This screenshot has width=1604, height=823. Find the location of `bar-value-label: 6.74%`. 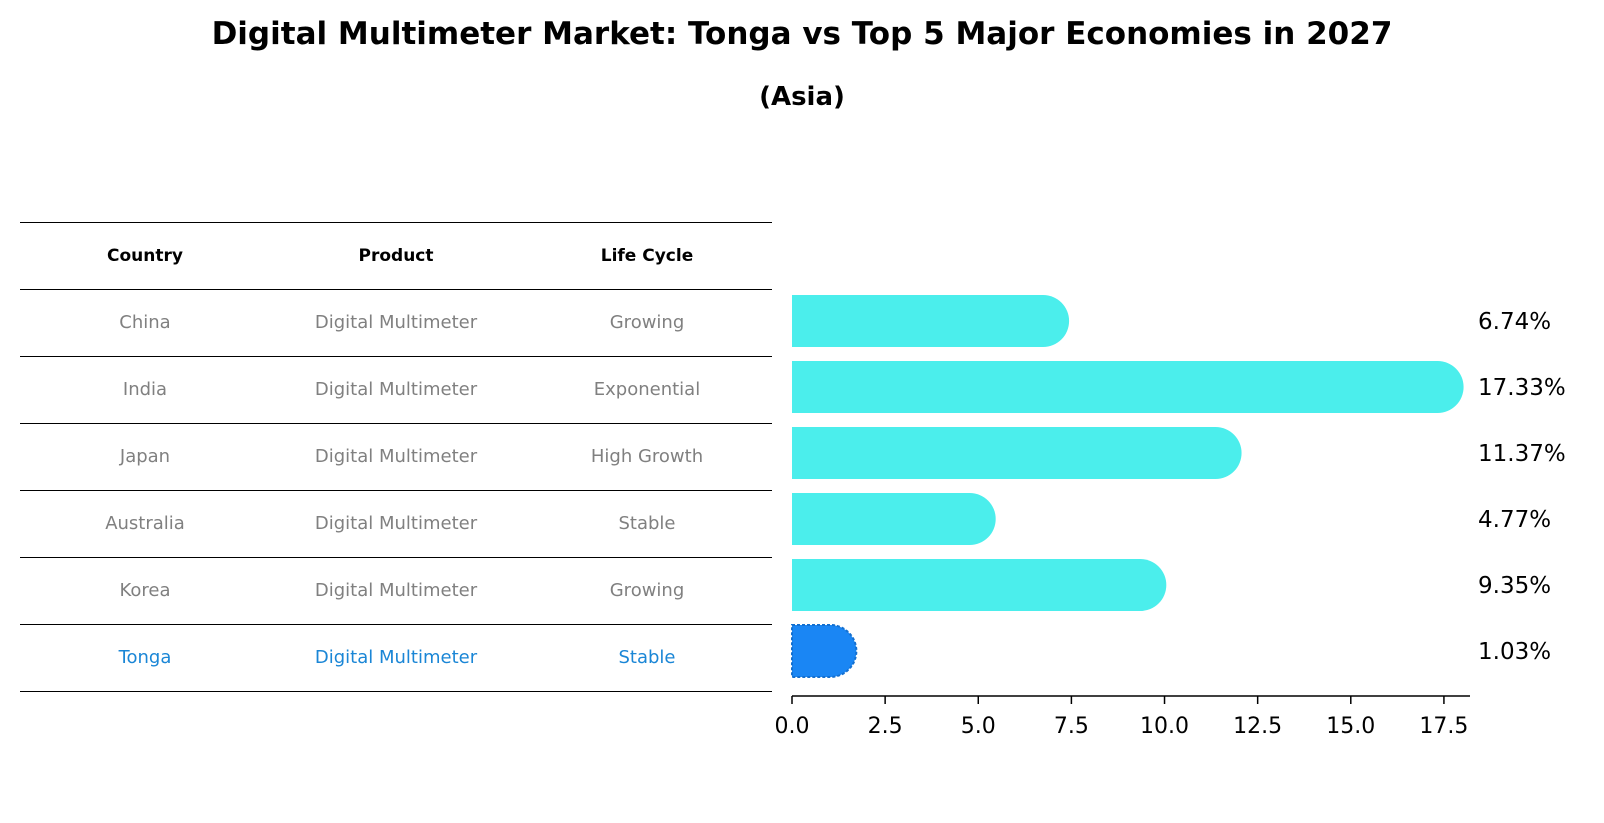

bar-value-label: 6.74% is located at coordinates (1514, 322).